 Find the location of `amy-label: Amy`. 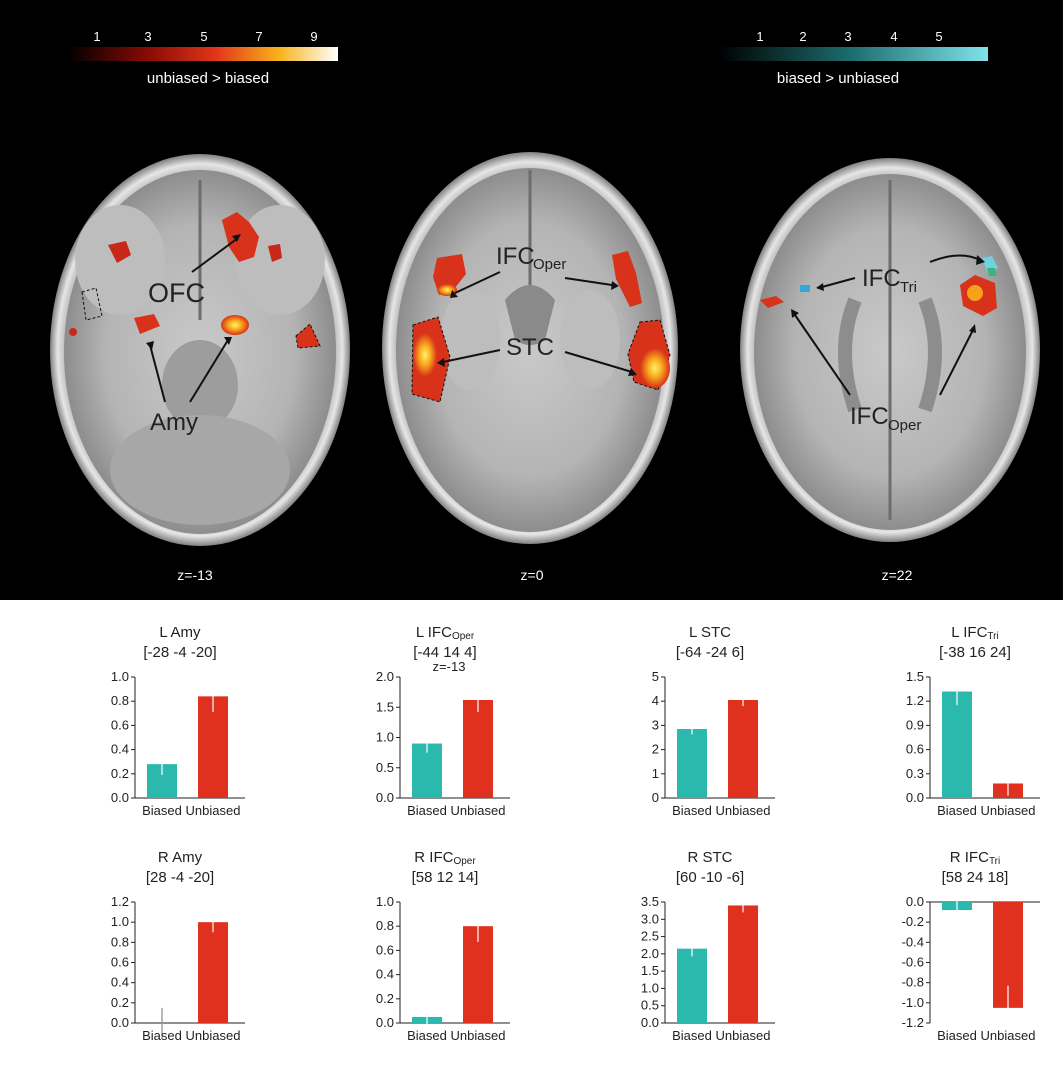

amy-label: Amy is located at coordinates (174, 422).